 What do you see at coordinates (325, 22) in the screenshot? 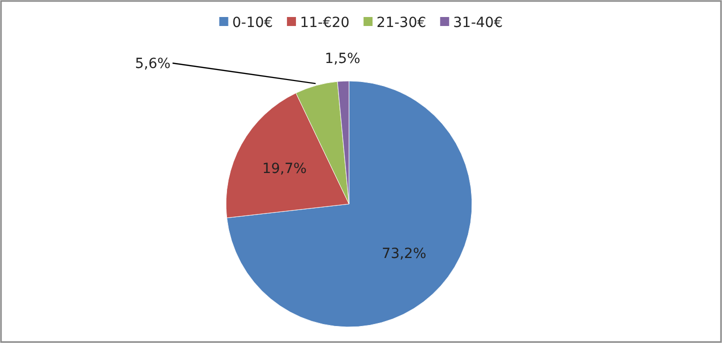
I see `legend-label: 11-€20` at bounding box center [325, 22].